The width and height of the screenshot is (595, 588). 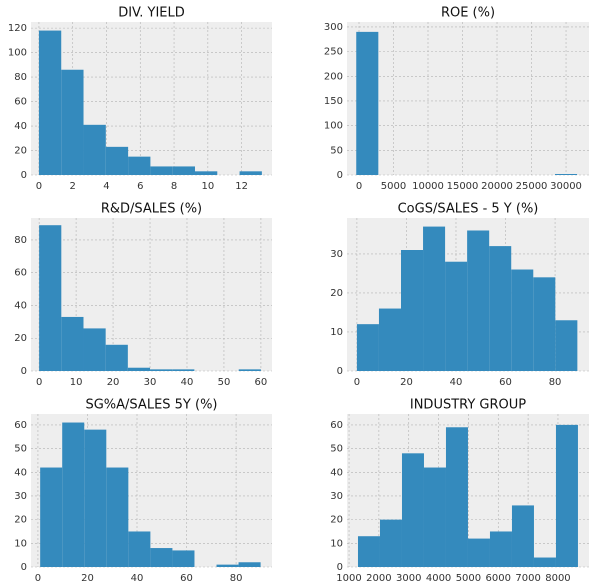 What do you see at coordinates (532, 186) in the screenshot?
I see `x-tick-label: 25000` at bounding box center [532, 186].